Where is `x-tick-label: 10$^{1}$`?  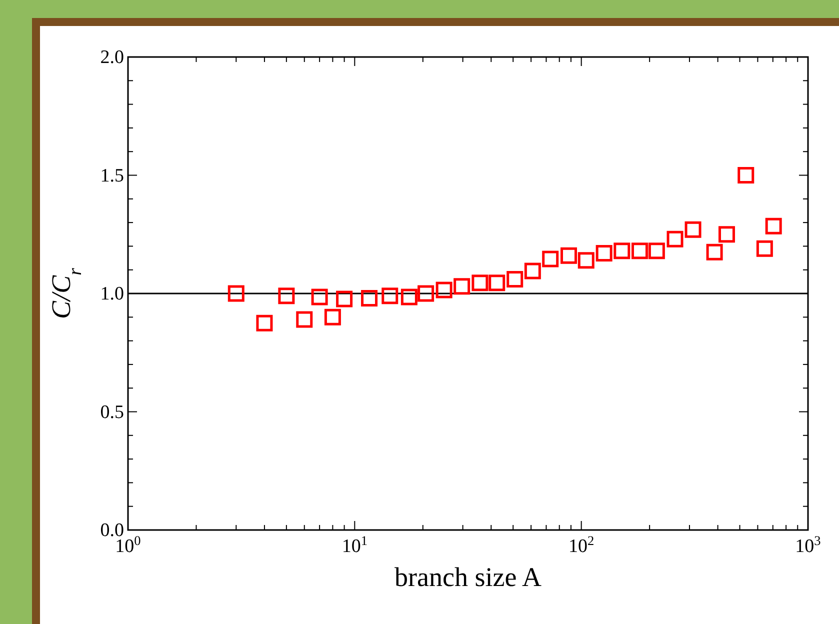 x-tick-label: 10$^{1}$ is located at coordinates (355, 544).